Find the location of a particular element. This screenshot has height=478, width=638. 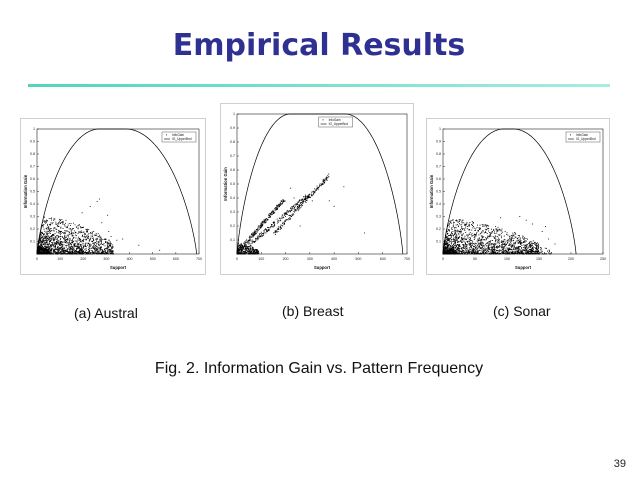

y-axis-label: Information Gain is located at coordinates (225, 184).